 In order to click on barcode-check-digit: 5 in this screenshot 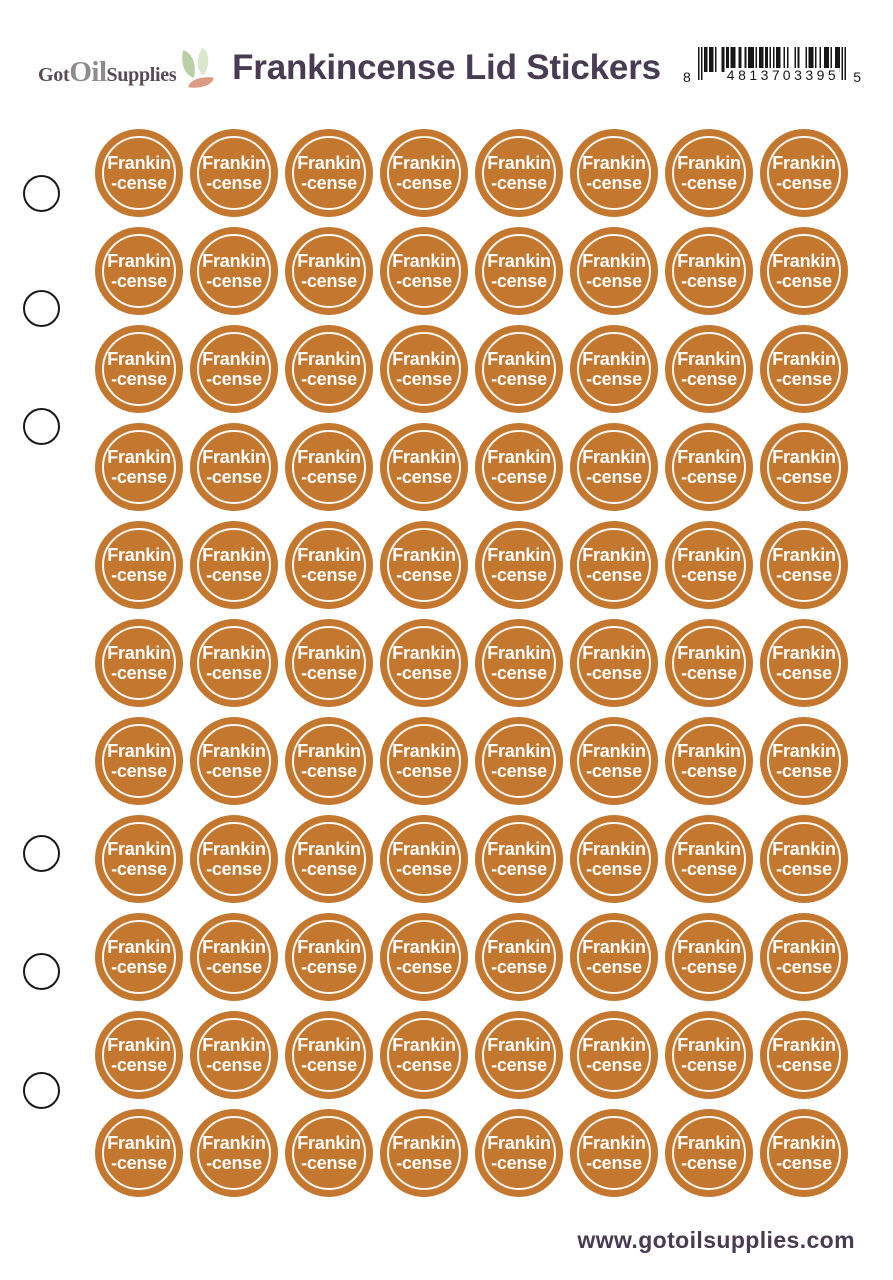, I will do `click(857, 77)`.